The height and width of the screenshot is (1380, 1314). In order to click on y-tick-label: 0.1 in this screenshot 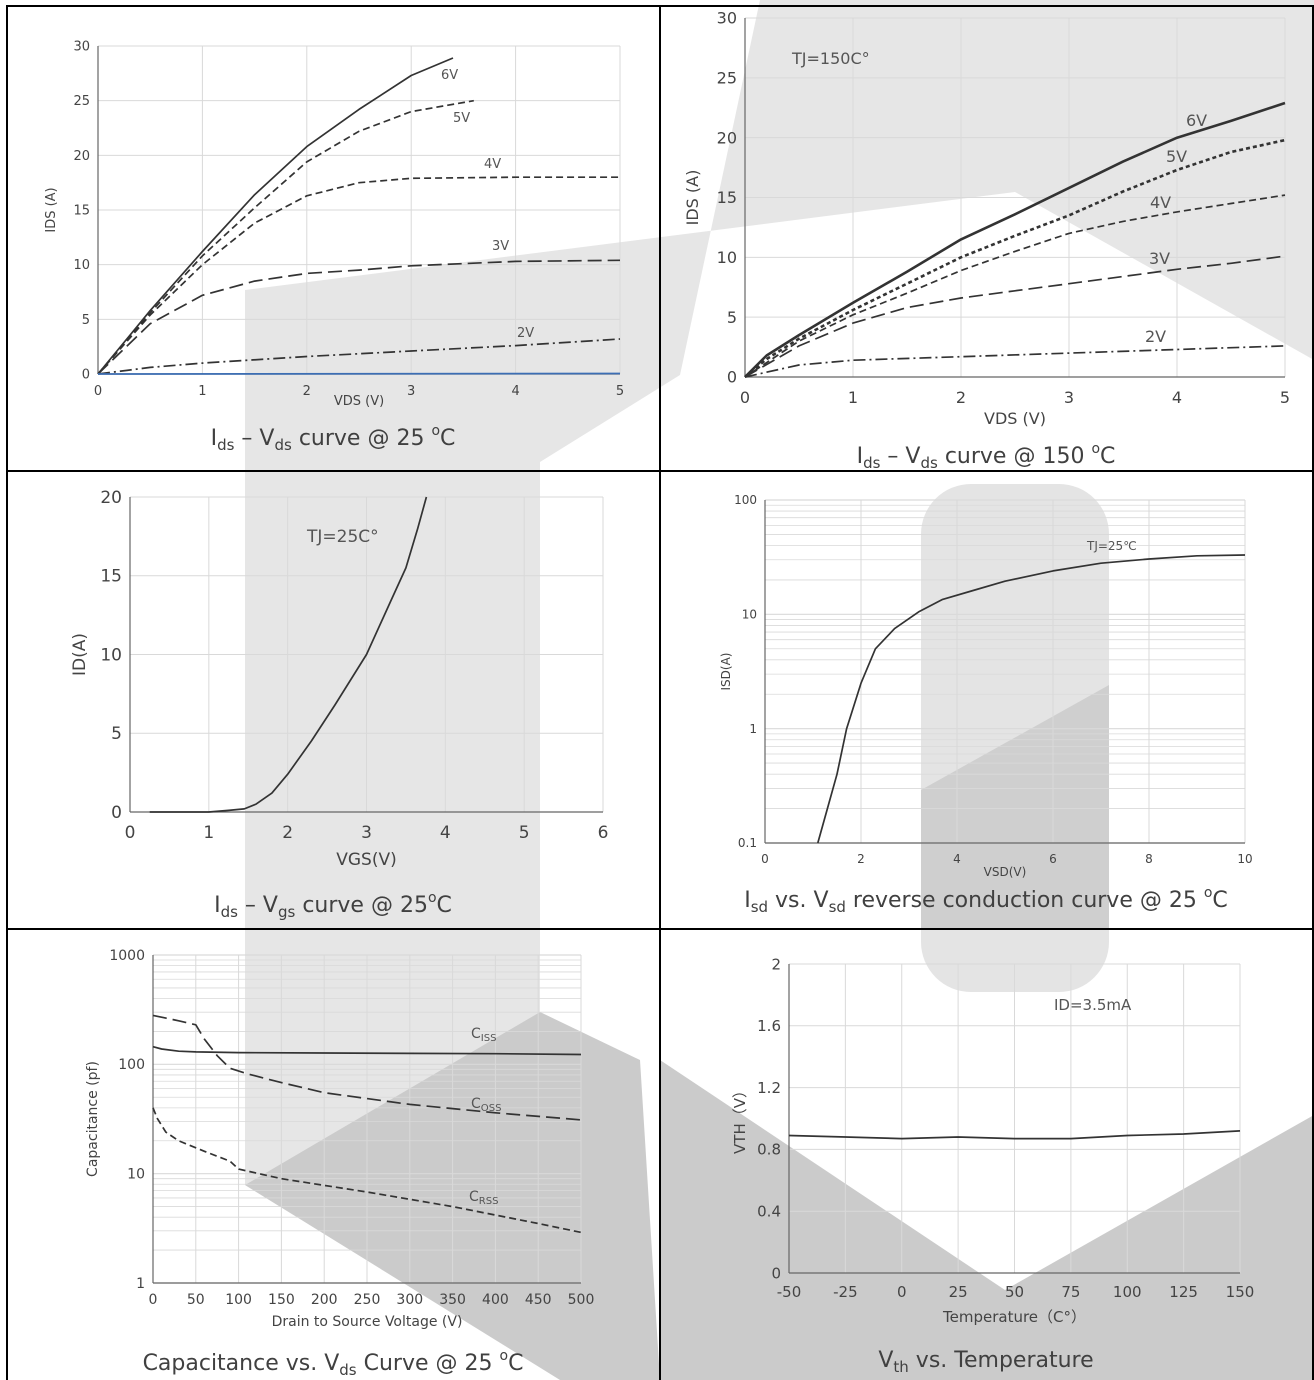, I will do `click(747, 843)`.